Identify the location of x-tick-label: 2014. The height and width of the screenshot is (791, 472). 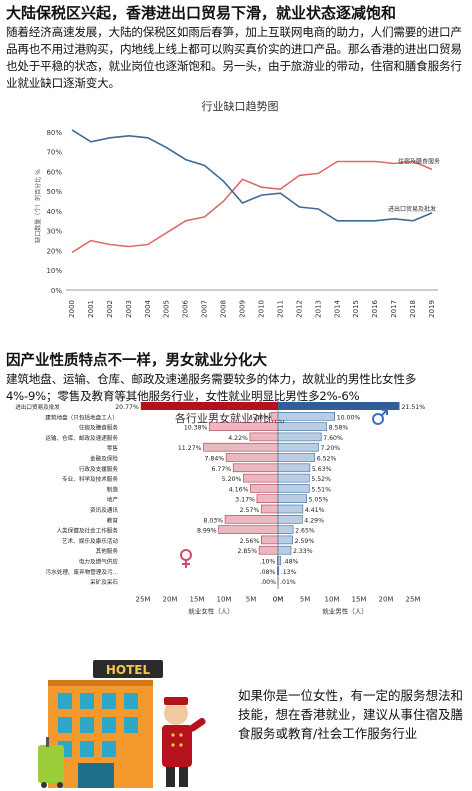
(337, 308).